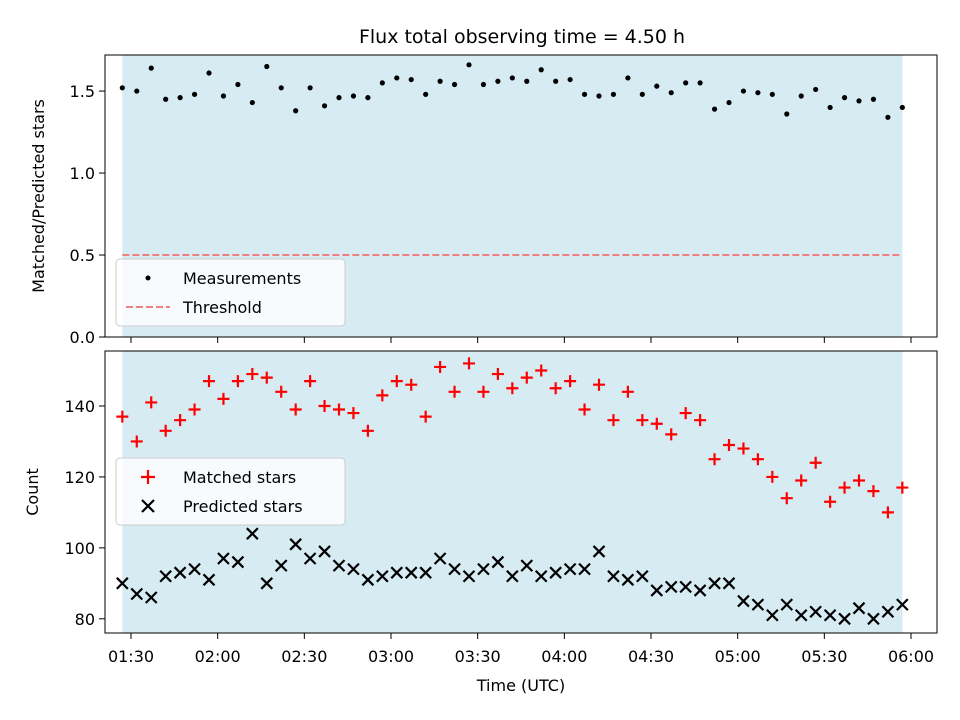 The height and width of the screenshot is (720, 960). I want to click on predicted-stars-points, so click(512, 576).